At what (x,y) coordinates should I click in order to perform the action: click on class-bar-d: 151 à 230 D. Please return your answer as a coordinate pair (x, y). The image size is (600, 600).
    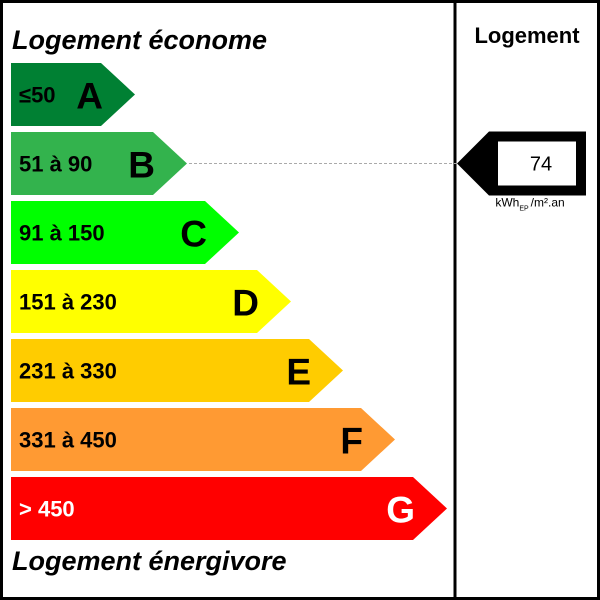
    Looking at the image, I should click on (151, 301).